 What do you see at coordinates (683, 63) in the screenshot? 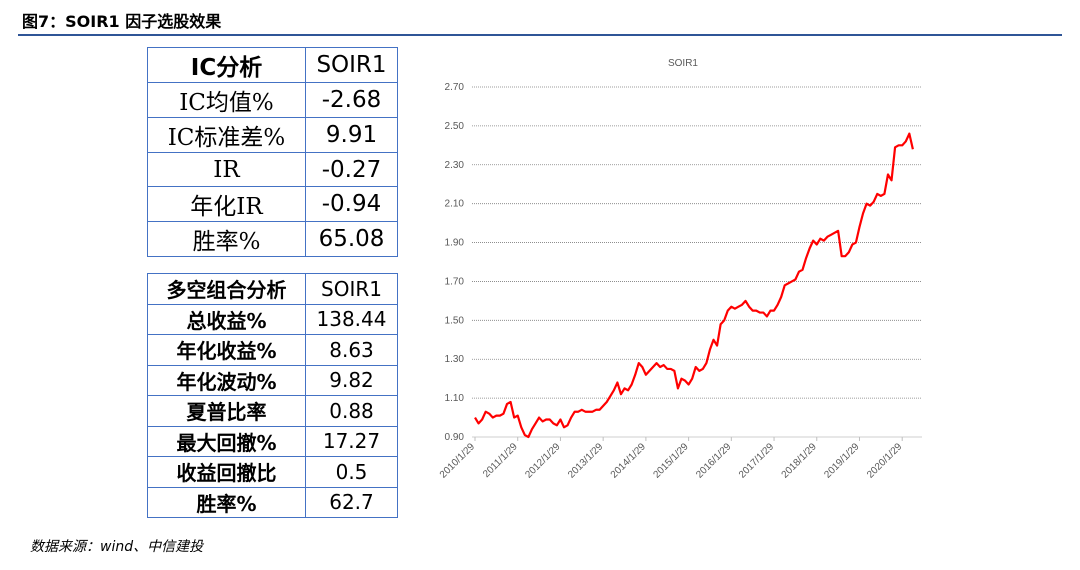
I see `chart-title: SOIR1` at bounding box center [683, 63].